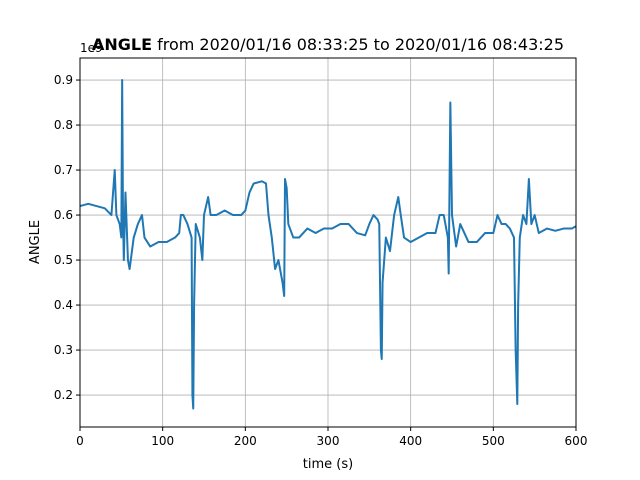 The height and width of the screenshot is (480, 640). Describe the element at coordinates (410, 441) in the screenshot. I see `x-tick-label: 400` at that location.